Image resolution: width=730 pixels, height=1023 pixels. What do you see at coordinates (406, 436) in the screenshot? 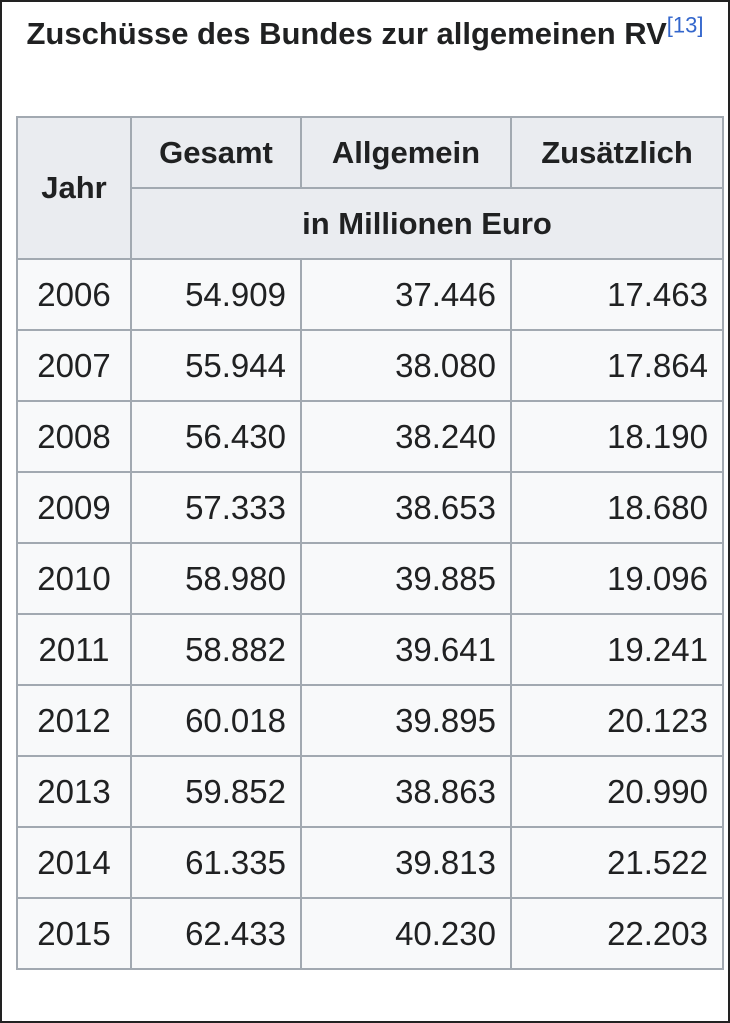
I see `cell-general: 38.240` at bounding box center [406, 436].